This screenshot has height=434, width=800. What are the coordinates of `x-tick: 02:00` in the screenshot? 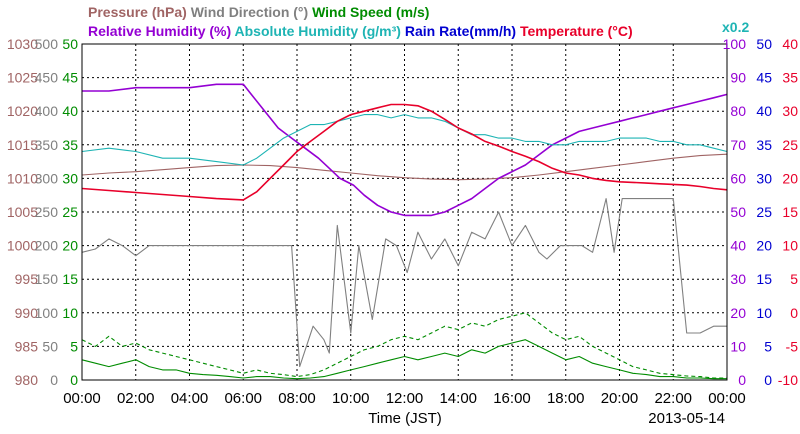 It's located at (136, 398).